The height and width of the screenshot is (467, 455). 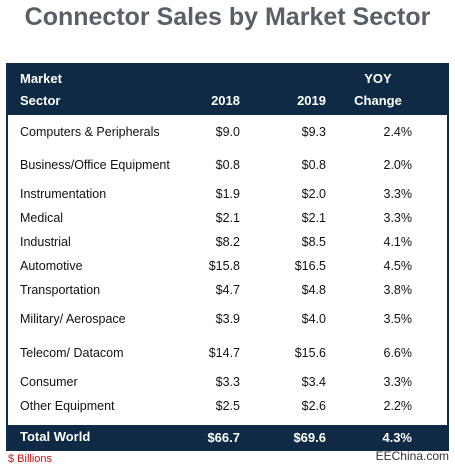 What do you see at coordinates (398, 132) in the screenshot?
I see `row-yoy: 2.4%` at bounding box center [398, 132].